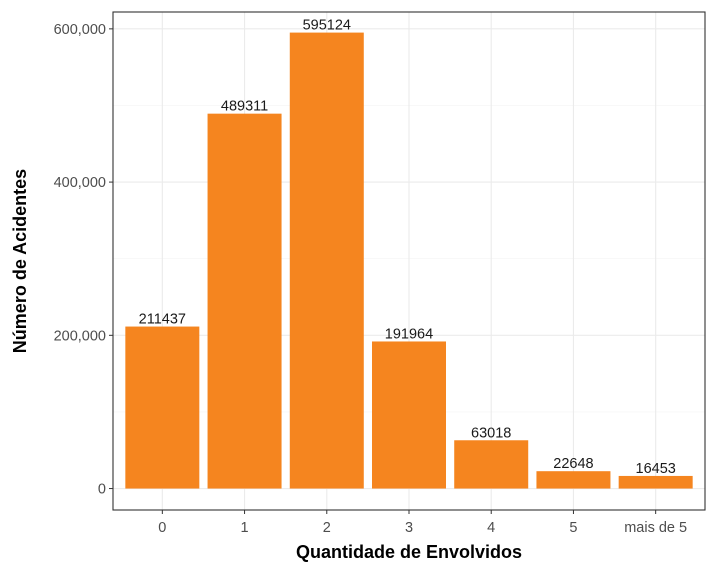 Image resolution: width=720 pixels, height=576 pixels. Describe the element at coordinates (573, 528) in the screenshot. I see `x-tick-label: 5` at that location.